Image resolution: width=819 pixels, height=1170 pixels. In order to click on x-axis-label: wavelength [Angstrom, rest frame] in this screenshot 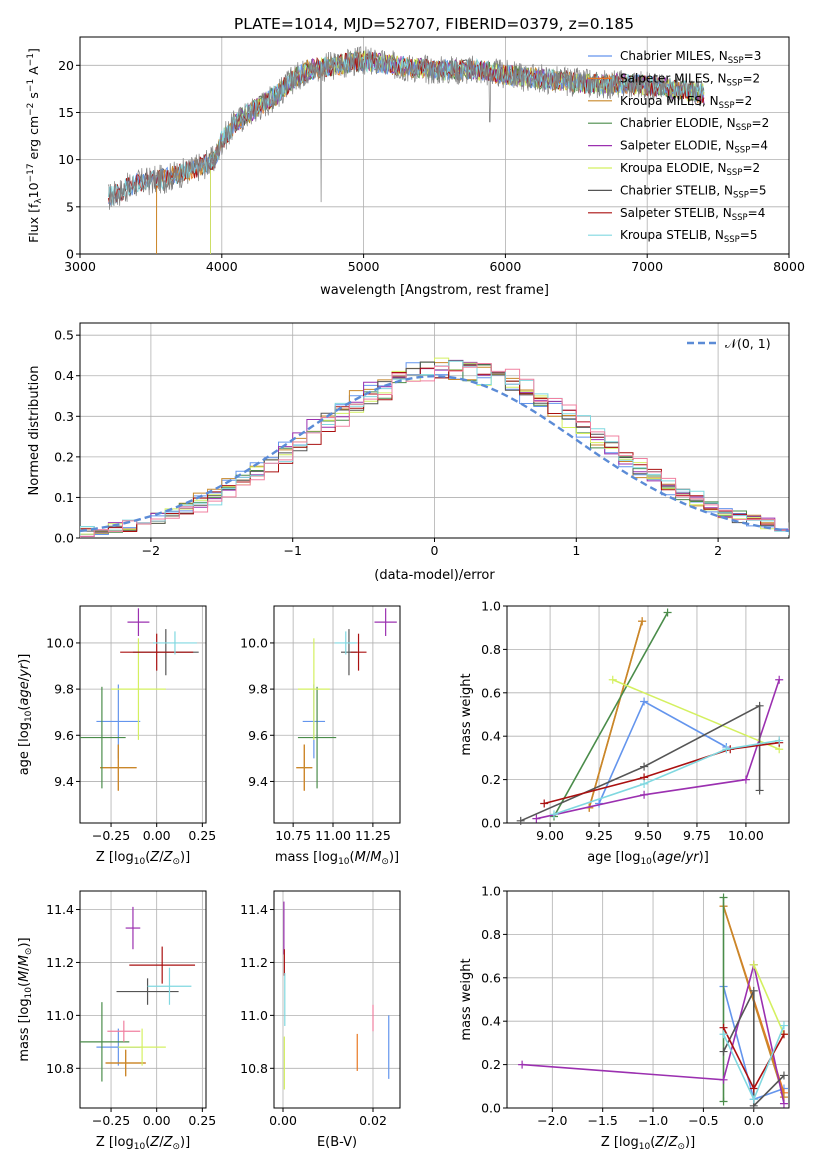, I will do `click(434, 290)`.